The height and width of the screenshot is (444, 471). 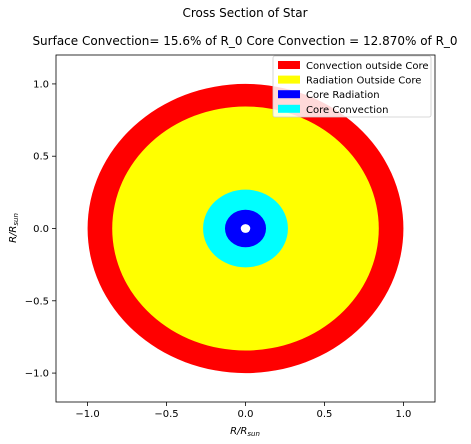 What do you see at coordinates (367, 66) in the screenshot?
I see `legend-label: Convection outside Core` at bounding box center [367, 66].